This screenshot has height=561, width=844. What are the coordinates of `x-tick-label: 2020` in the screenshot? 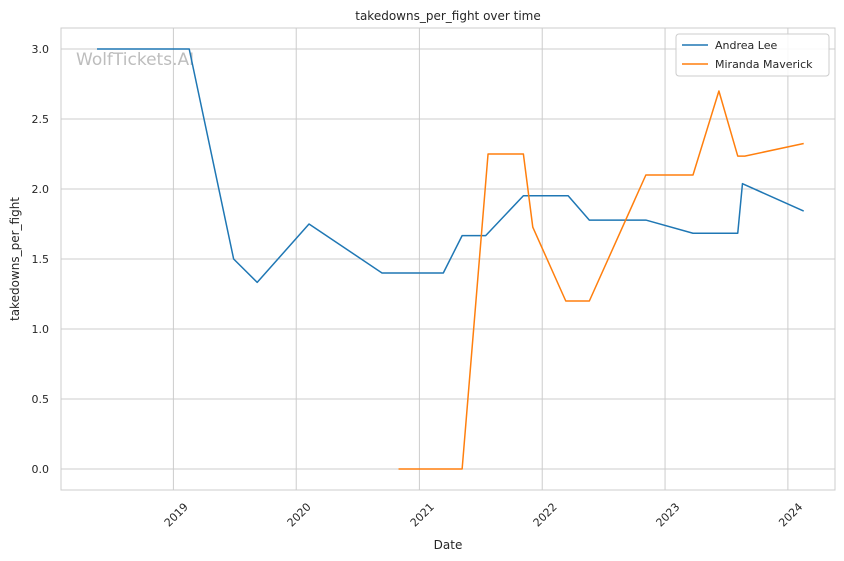 It's located at (299, 514).